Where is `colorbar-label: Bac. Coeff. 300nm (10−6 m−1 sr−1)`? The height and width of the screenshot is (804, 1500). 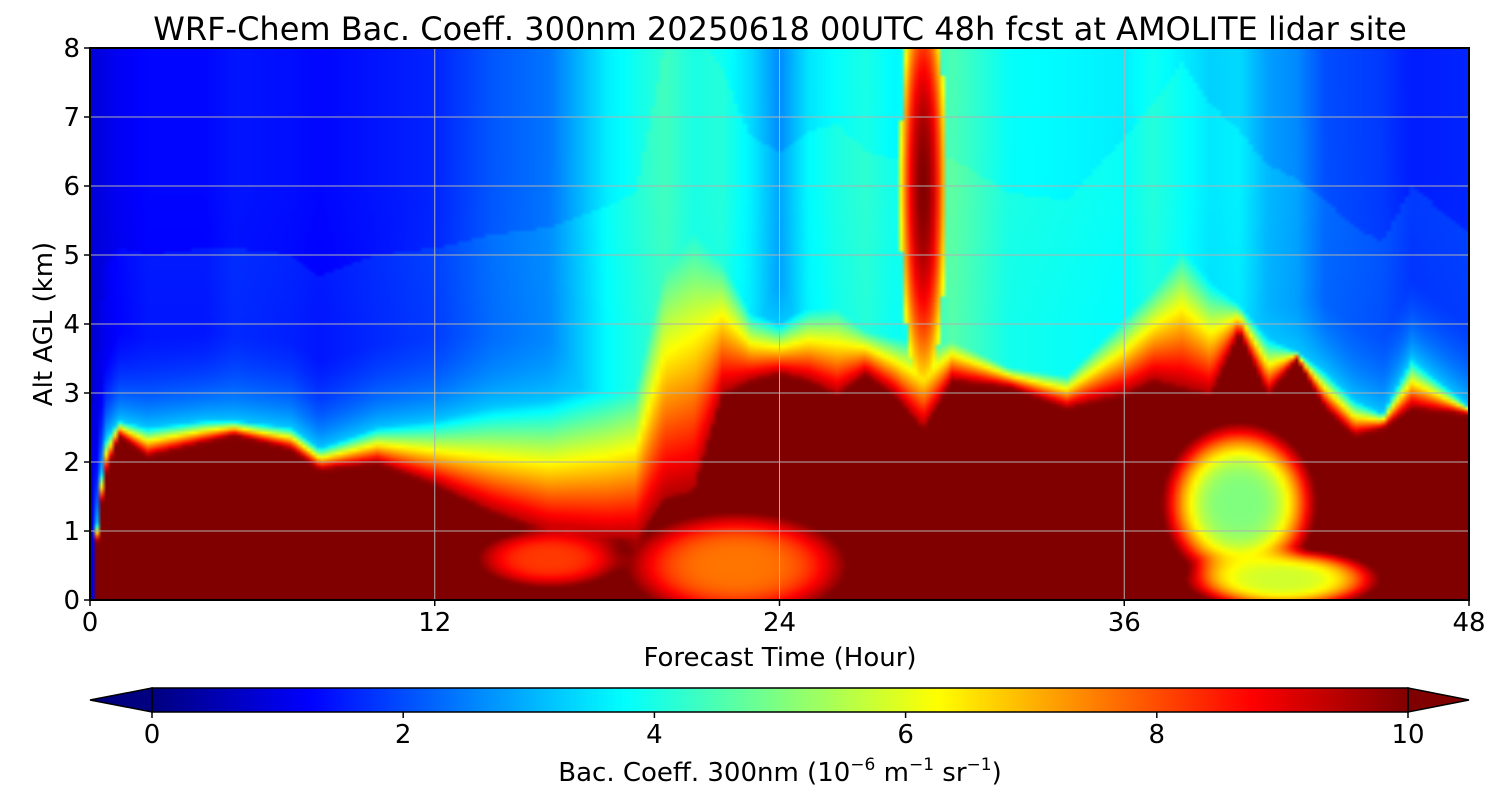
colorbar-label: Bac. Coeff. 300nm (10−6 m−1 sr−1) is located at coordinates (779, 771).